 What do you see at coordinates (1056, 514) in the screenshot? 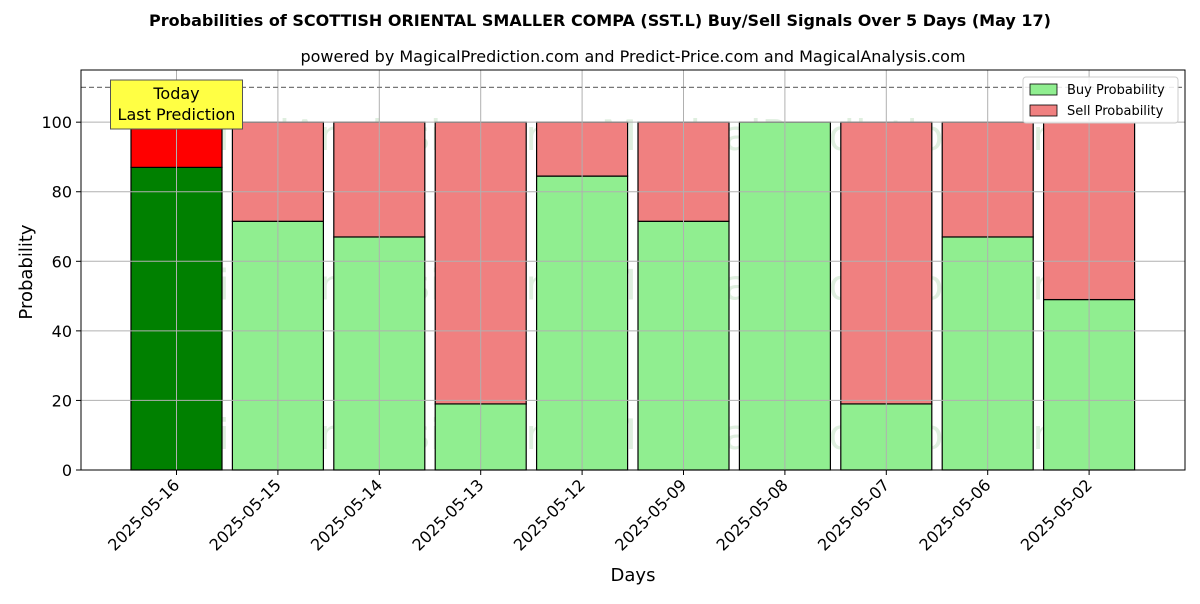
I see `x-tick-label: 2025-05-02` at bounding box center [1056, 514].